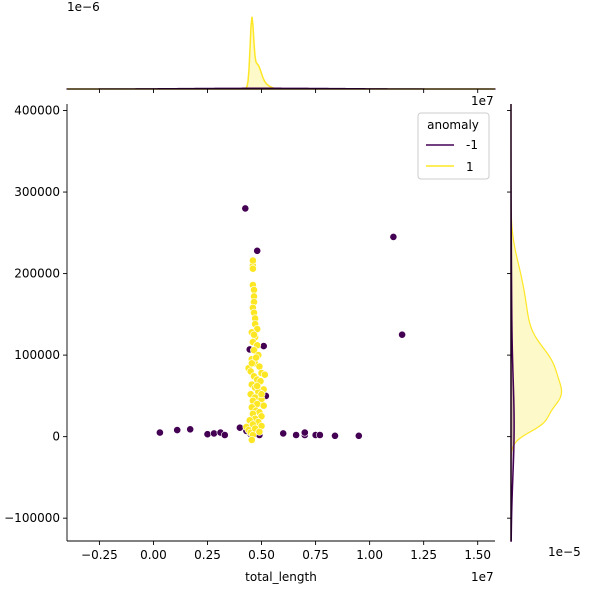 The image size is (600, 600). I want to click on y-tick-label-3: 200000, so click(37, 274).